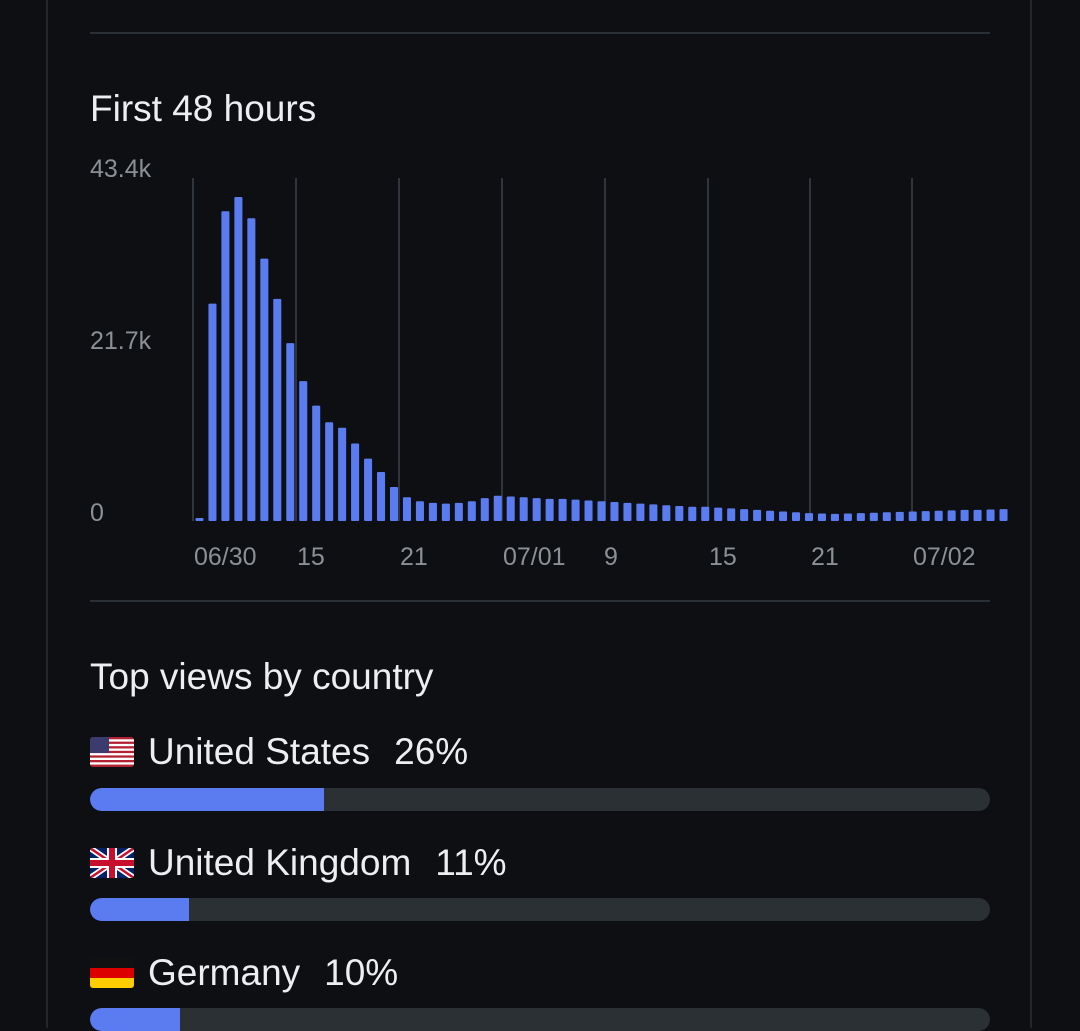 This screenshot has height=1031, width=1080. I want to click on y-tick-label: 21.7k, so click(121, 341).